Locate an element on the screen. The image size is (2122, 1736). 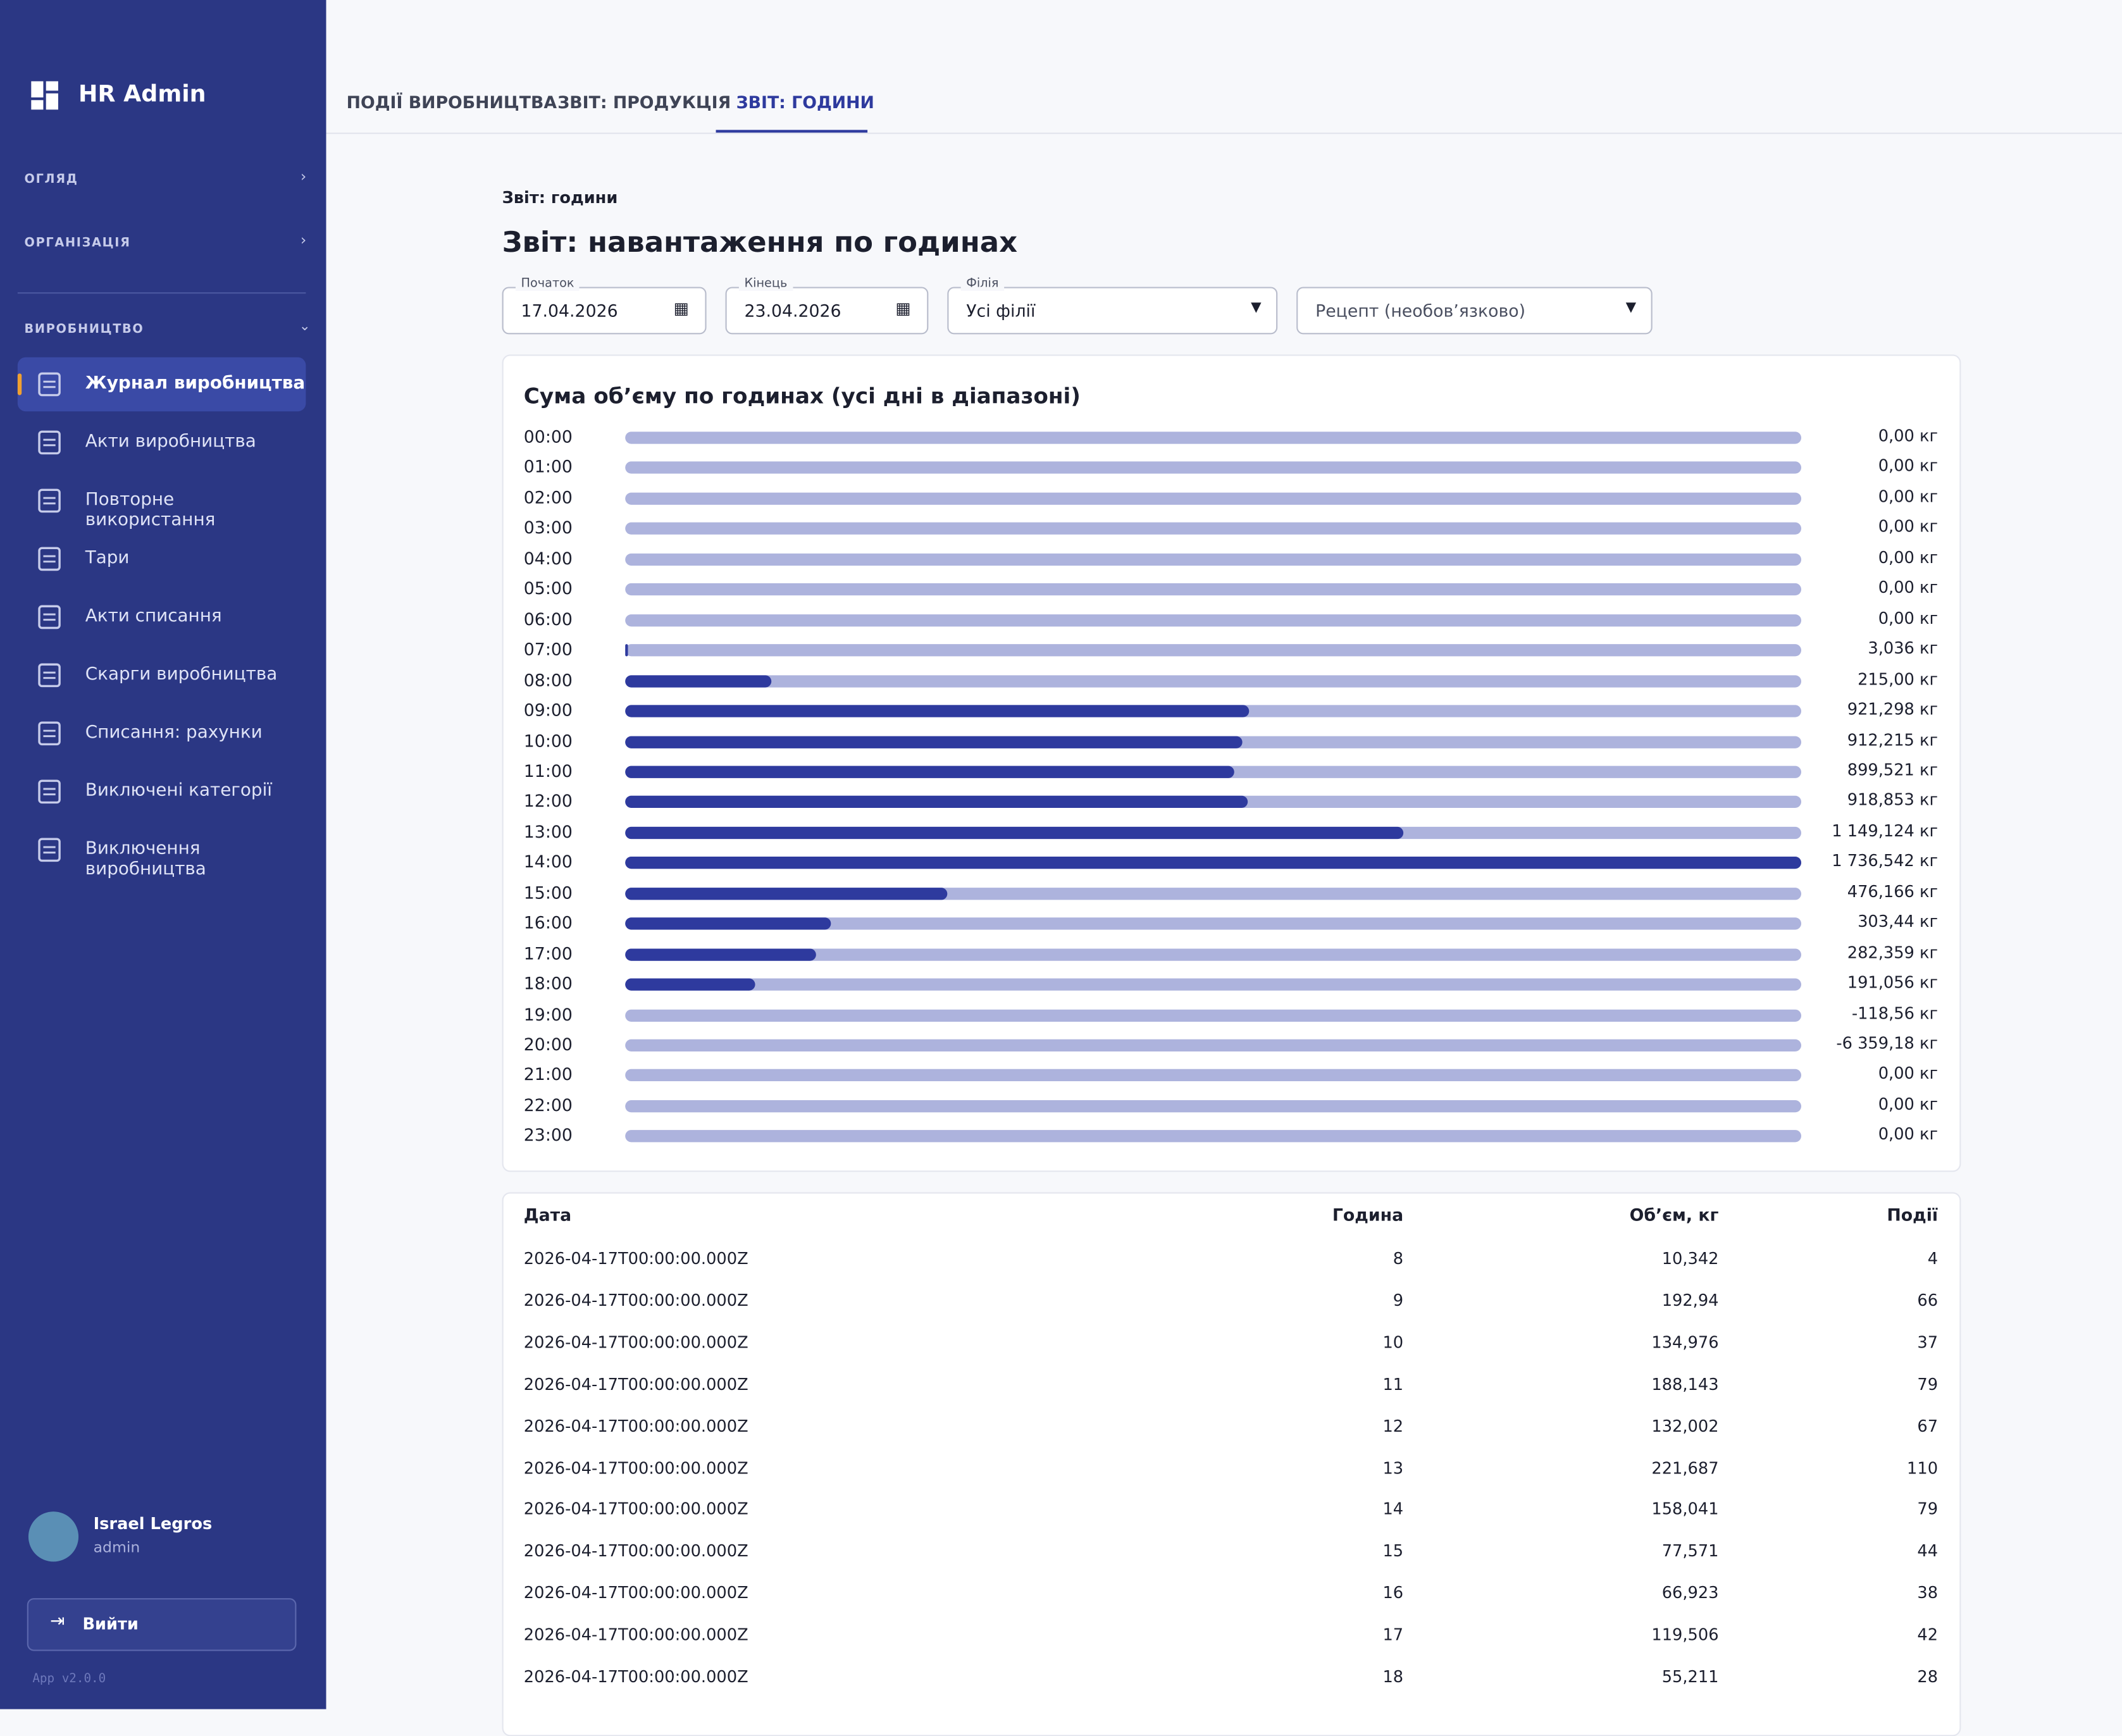
nav-label: Повторне використання is located at coordinates (150, 510).